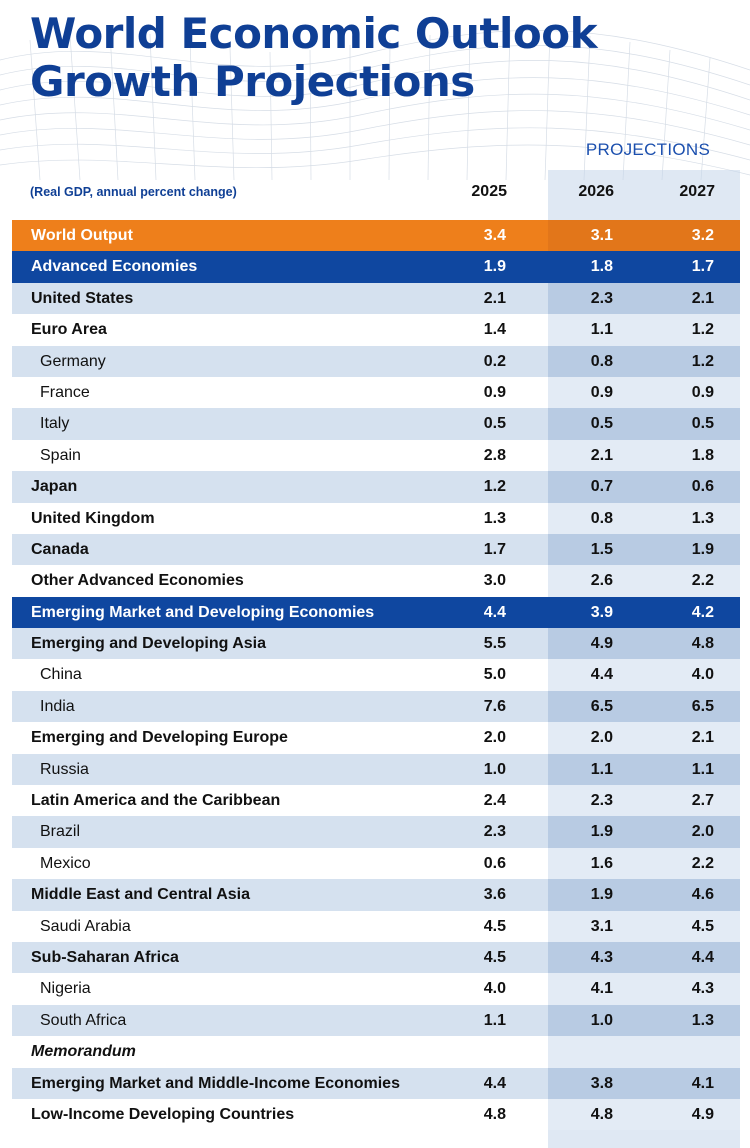 This screenshot has width=750, height=1148. Describe the element at coordinates (65, 863) in the screenshot. I see `row-label: Mexico` at that location.